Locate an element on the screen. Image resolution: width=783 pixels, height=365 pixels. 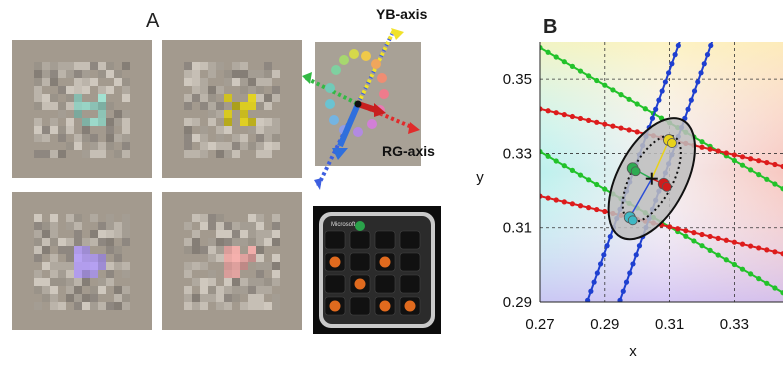
keypad-photo: Microsoft is located at coordinates (377, 270).